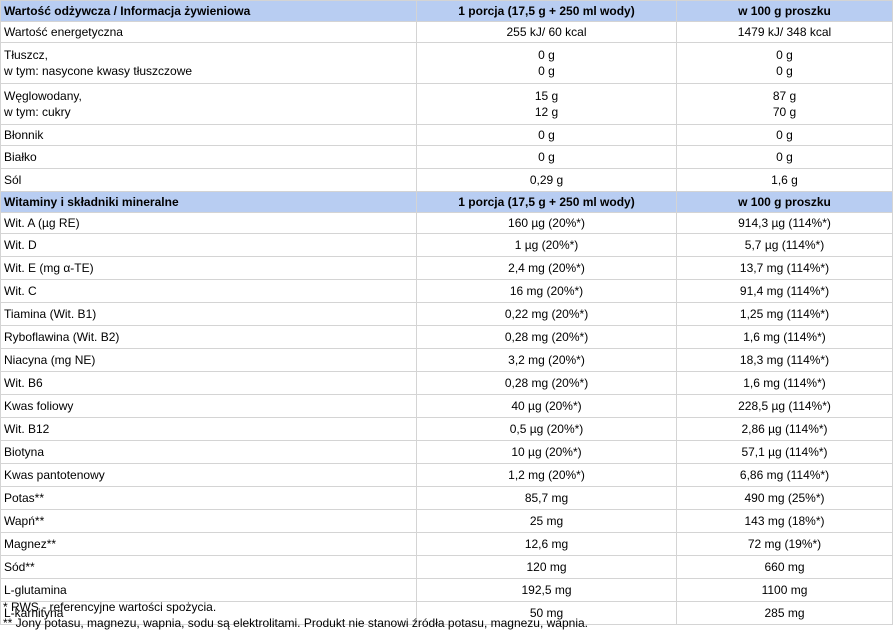 This screenshot has height=642, width=894. I want to click on header-nutrient: Witaminy i składniki mineralne, so click(208, 202).